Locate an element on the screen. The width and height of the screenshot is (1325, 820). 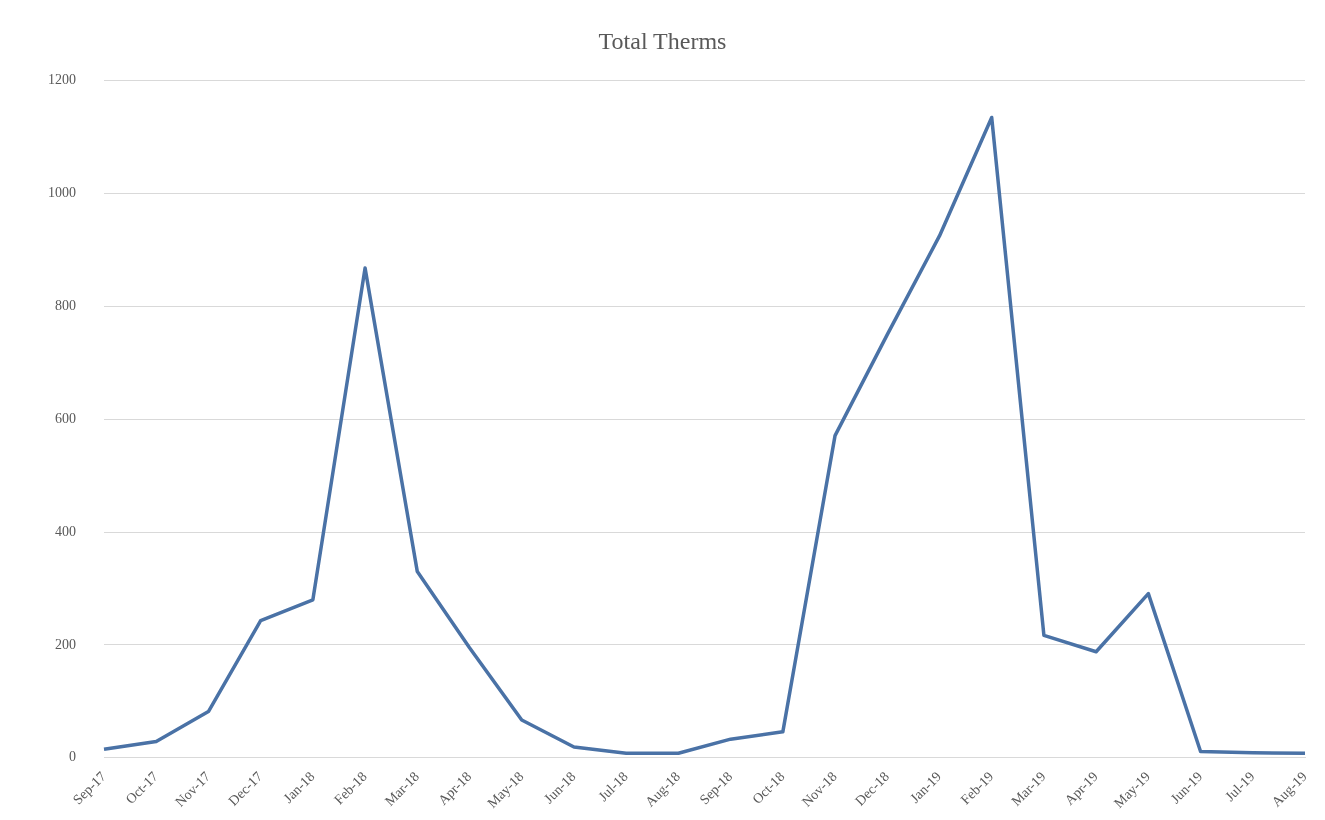
y-tick-label: 0 is located at coordinates (72, 757).